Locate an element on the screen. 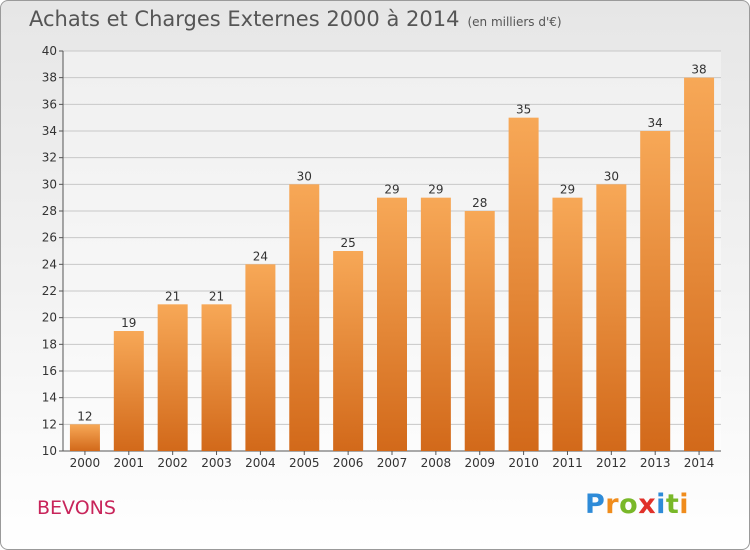  bar-value-label: 12 is located at coordinates (84, 416).